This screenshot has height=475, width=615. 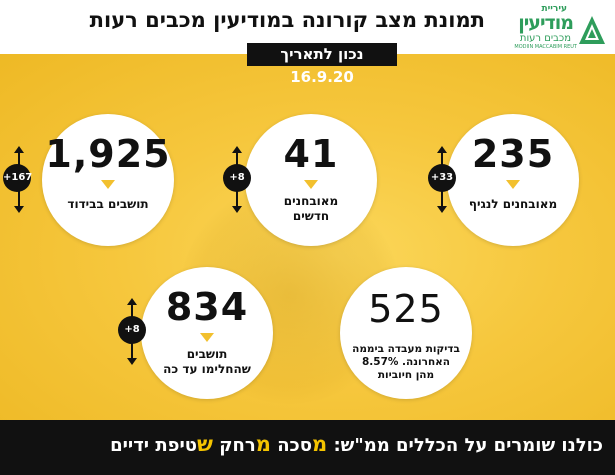 I want to click on date-badge: נכון לתאריך 16.9.20, so click(x=322, y=64).